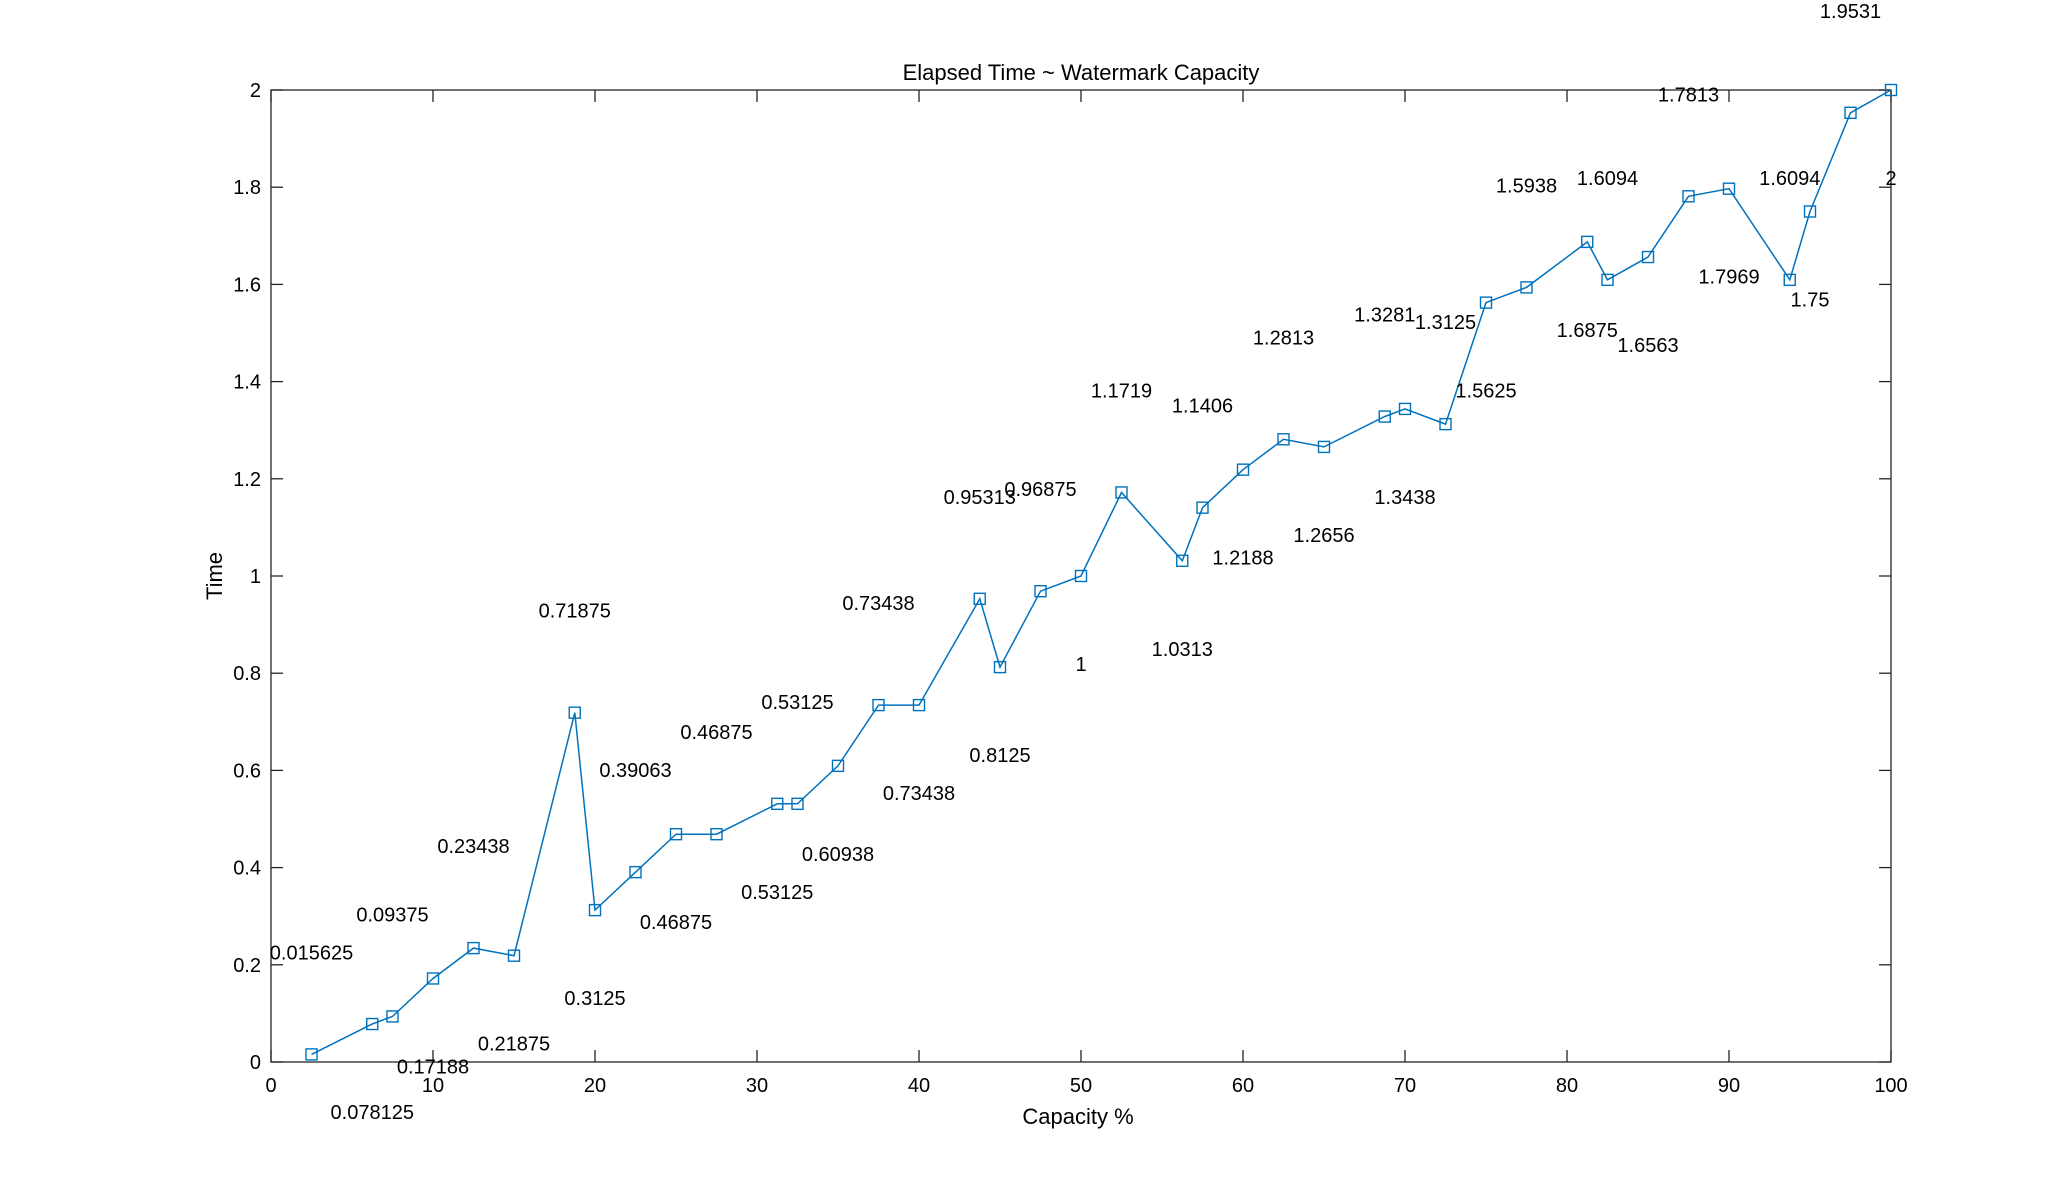  I want to click on data-label: 1.2188, so click(1242, 559).